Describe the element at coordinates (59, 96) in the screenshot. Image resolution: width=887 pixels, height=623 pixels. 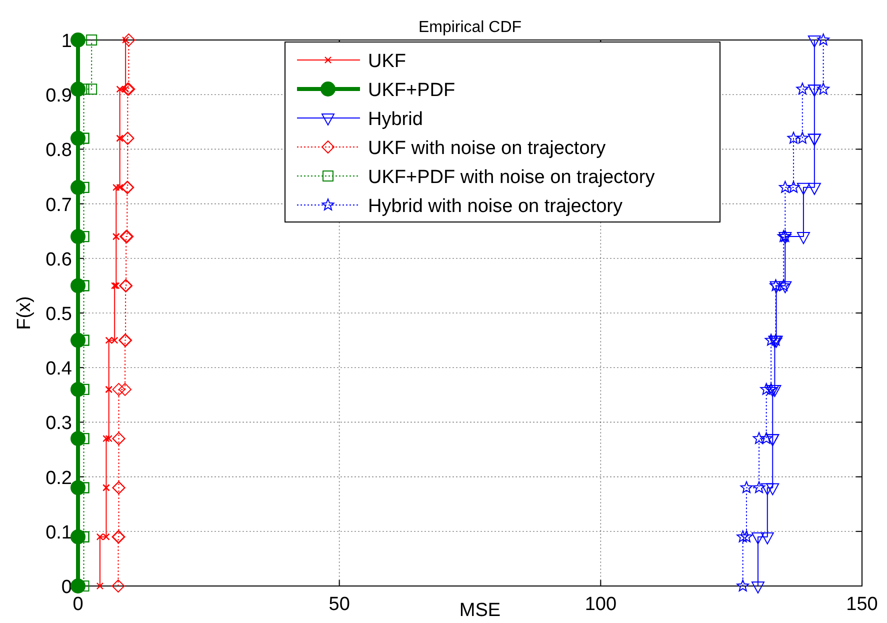
I see `y-tick-label: 0.9` at that location.